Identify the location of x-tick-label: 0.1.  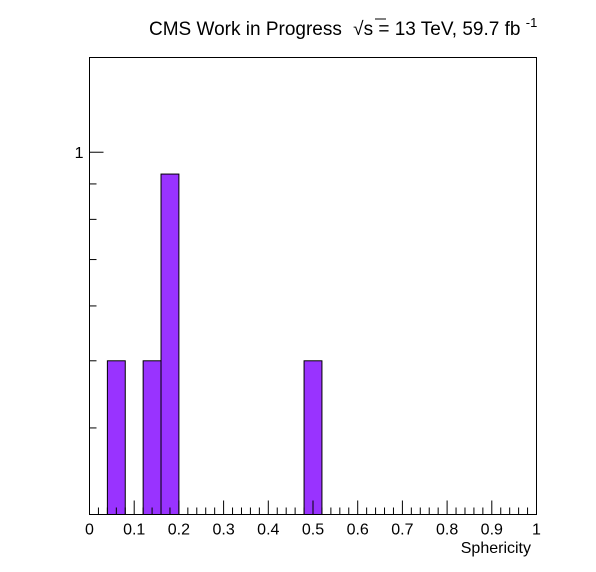
(134, 530).